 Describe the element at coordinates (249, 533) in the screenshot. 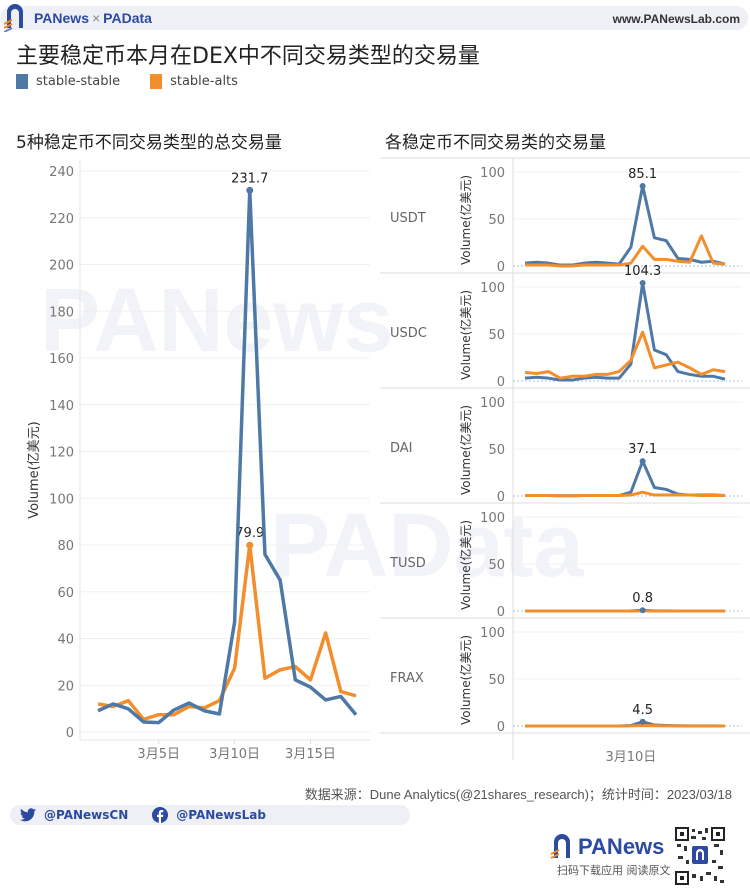

I see `peak-label: 79.9` at that location.